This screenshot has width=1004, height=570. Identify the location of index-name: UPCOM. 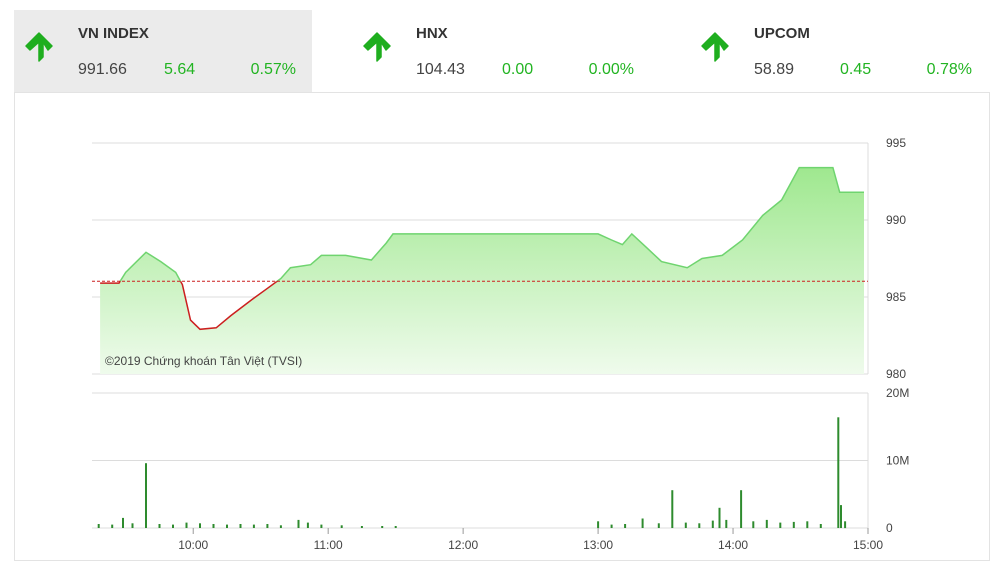
(782, 33).